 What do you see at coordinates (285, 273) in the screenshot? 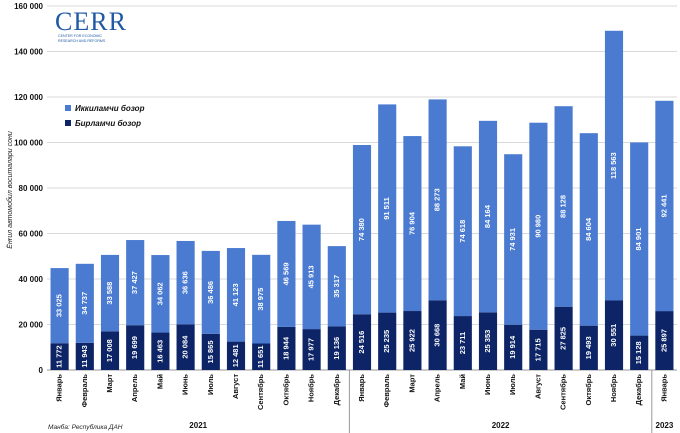
I see `data-label-secondary: 46 569` at bounding box center [285, 273].